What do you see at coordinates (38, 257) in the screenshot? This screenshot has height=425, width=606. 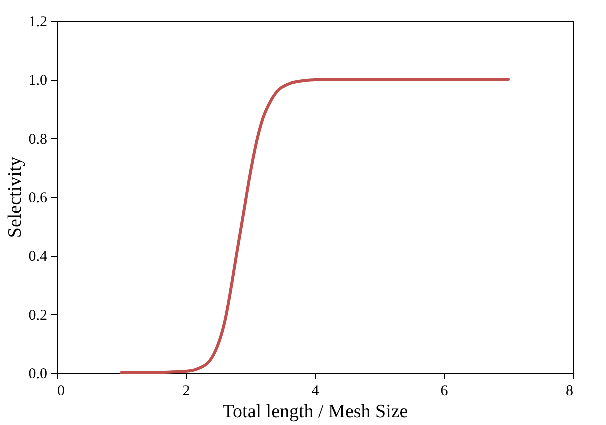 I see `y-tick-label: 0.4` at bounding box center [38, 257].